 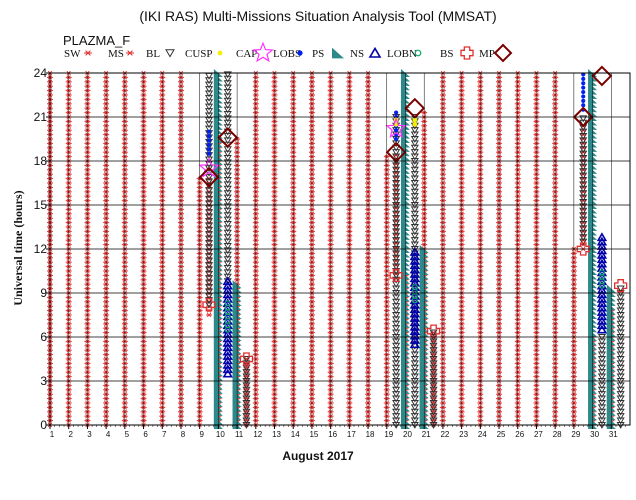 I want to click on x-tick-label: 18, so click(x=370, y=434).